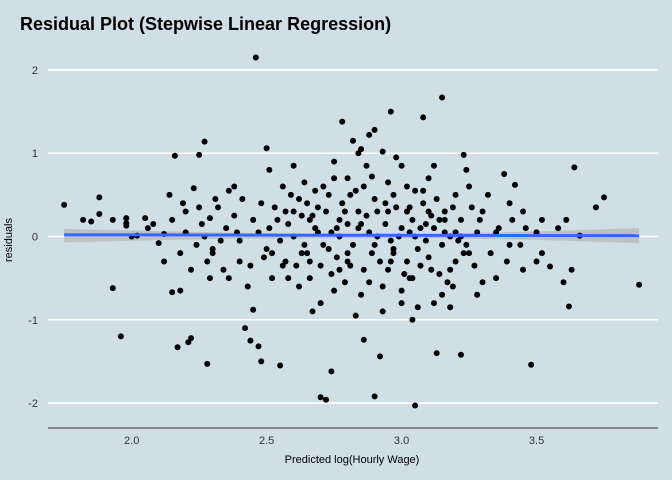 This screenshot has height=480, width=672. What do you see at coordinates (33, 321) in the screenshot?
I see `y-tick-label: -1` at bounding box center [33, 321].